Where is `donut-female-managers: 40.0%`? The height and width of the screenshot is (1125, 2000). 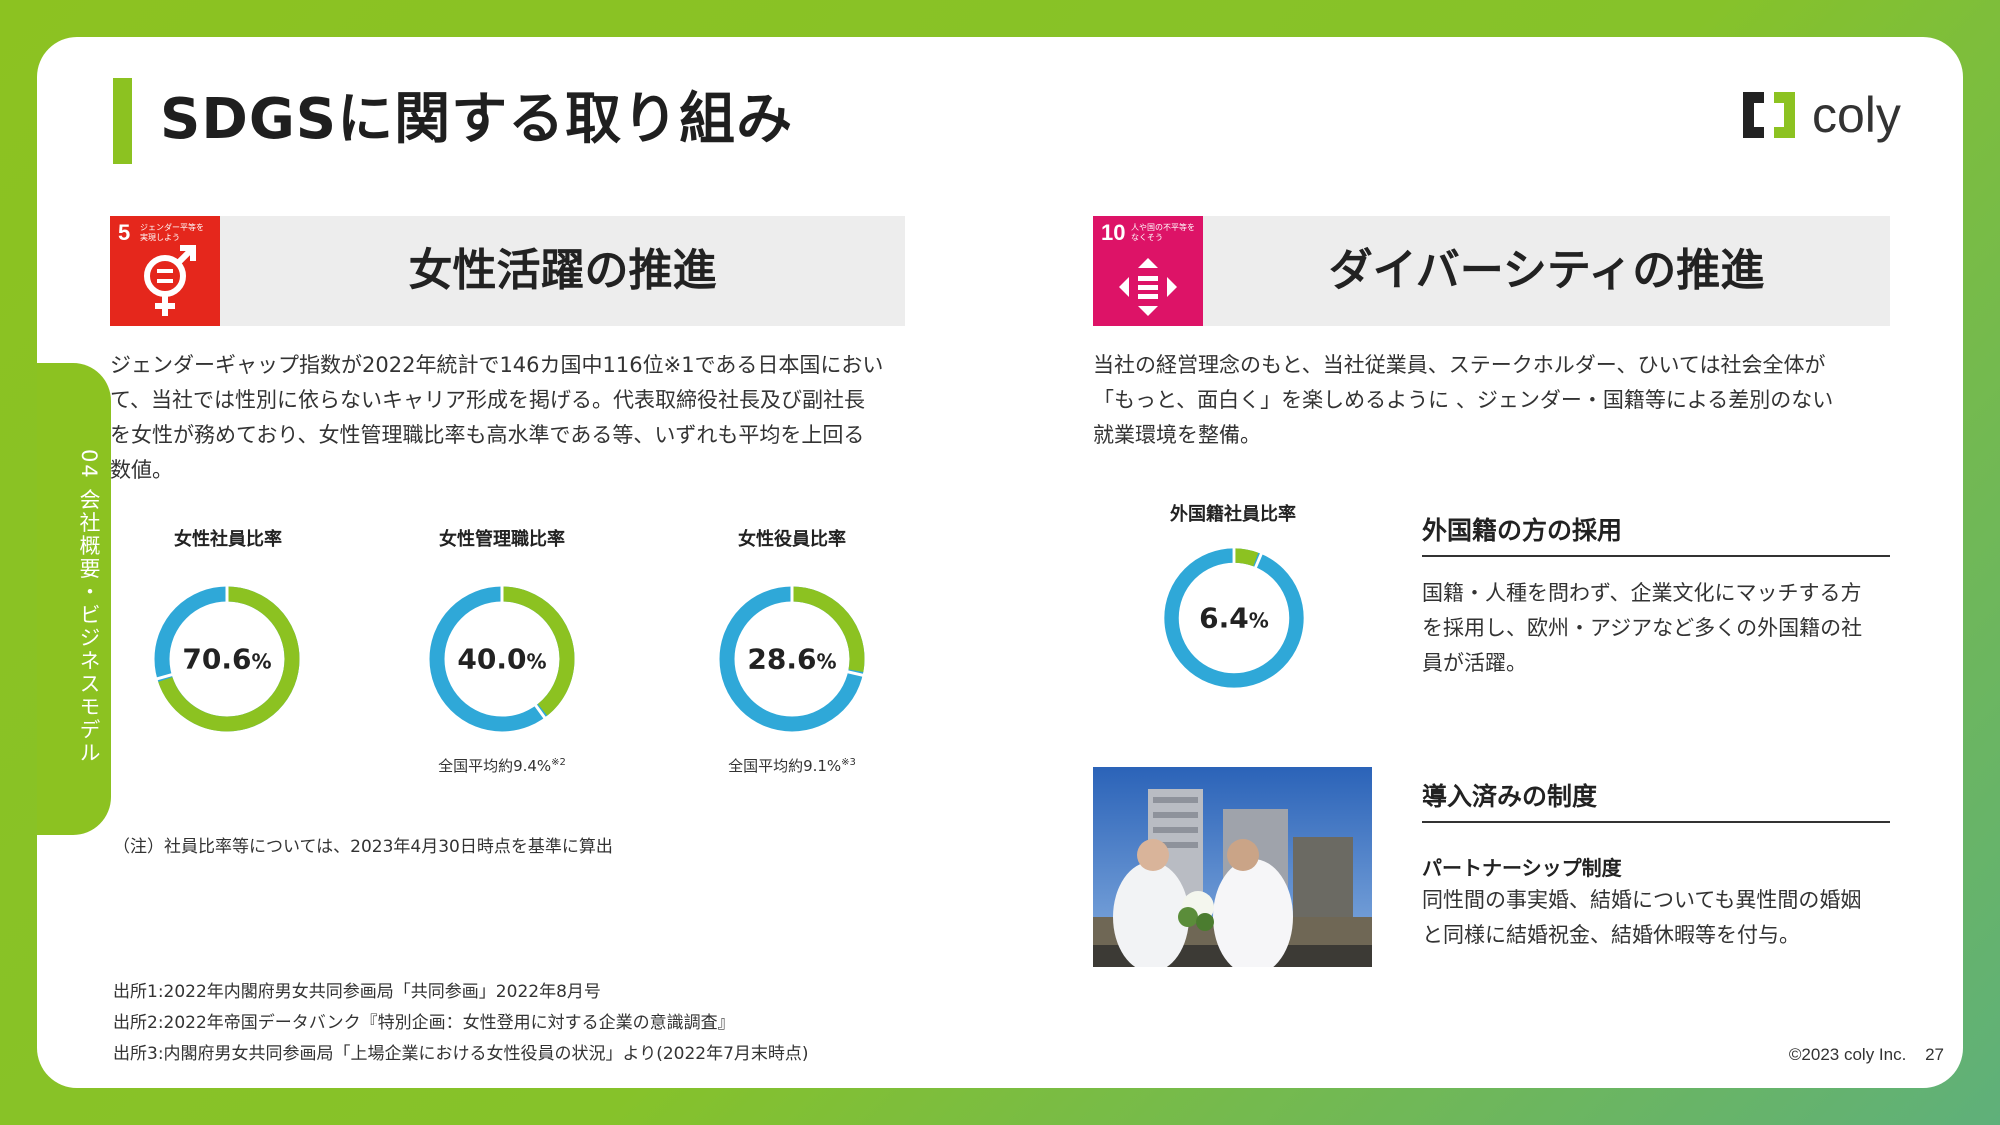 donut-female-managers: 40.0% is located at coordinates (502, 657).